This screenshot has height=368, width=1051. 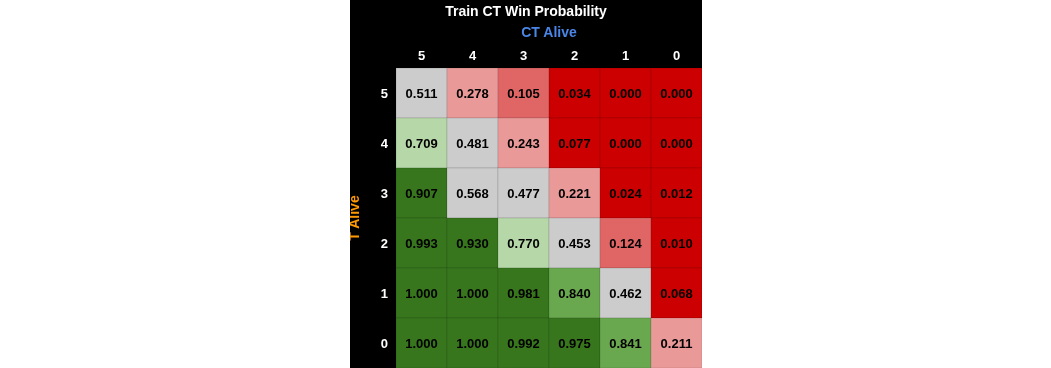 What do you see at coordinates (574, 243) in the screenshot?
I see `data-label: 0.453` at bounding box center [574, 243].